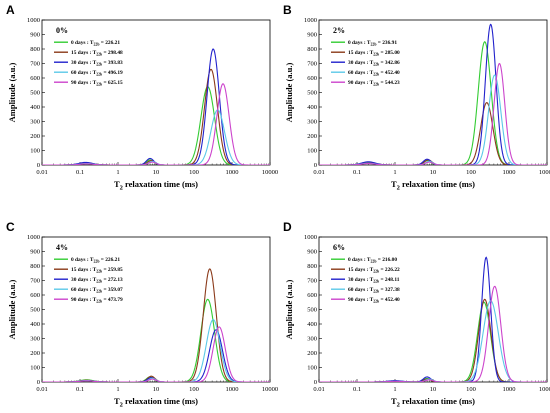 The height and width of the screenshot is (413, 550). I want to click on legend-entry: 90 days : T22b = 625.15, so click(97, 83).